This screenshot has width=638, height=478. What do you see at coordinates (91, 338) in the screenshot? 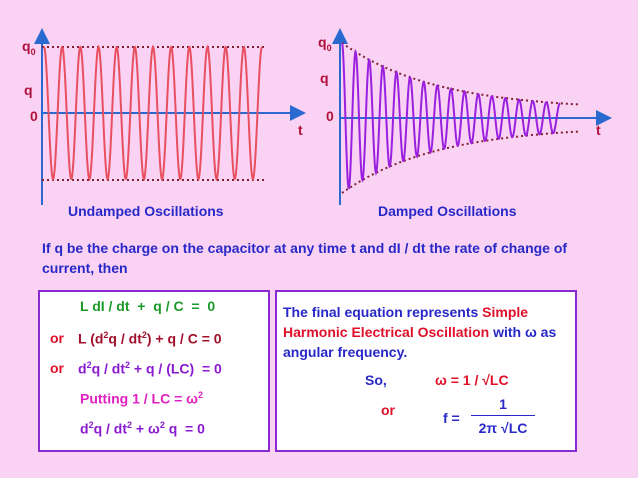
I see `equation-part: L (d` at bounding box center [91, 338].